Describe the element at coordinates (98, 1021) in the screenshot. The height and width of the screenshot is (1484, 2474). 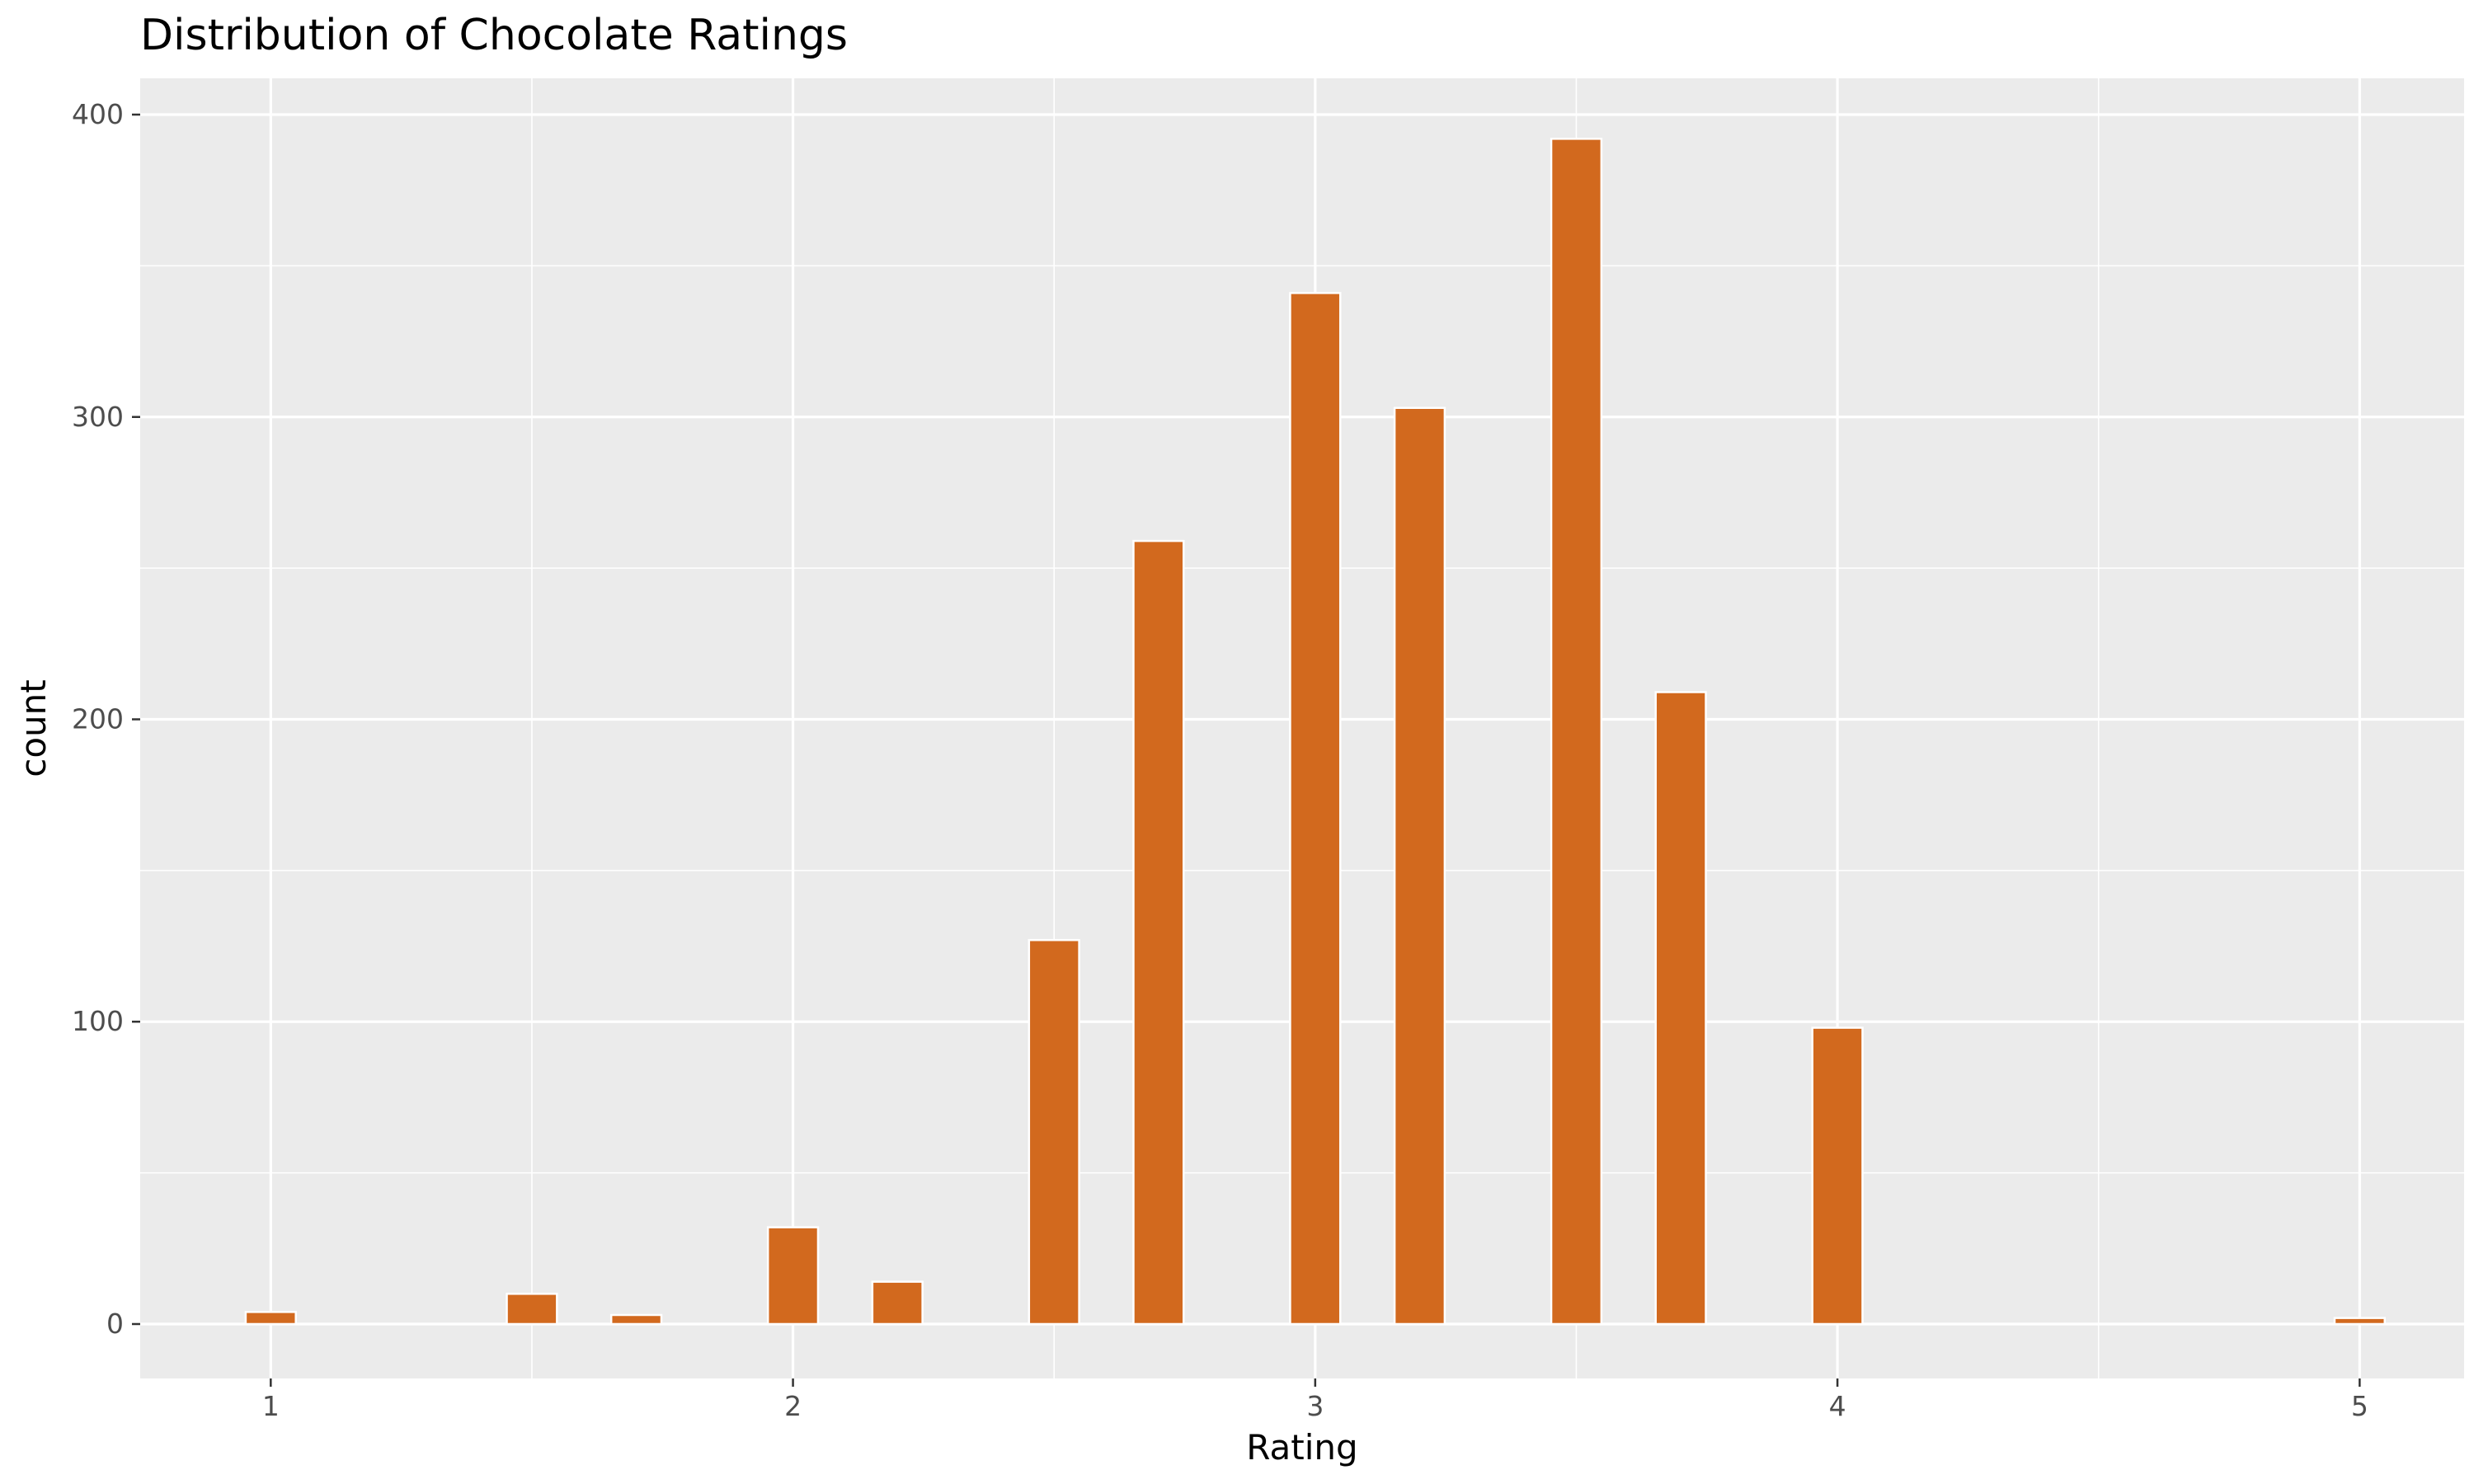
I see `y-tick-label: 100` at that location.